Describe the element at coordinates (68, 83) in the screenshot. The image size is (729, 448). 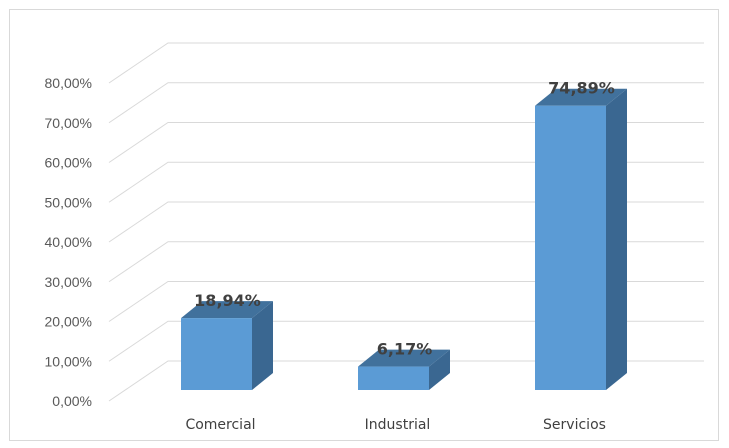
I see `y-tick-label: 80,00%` at that location.